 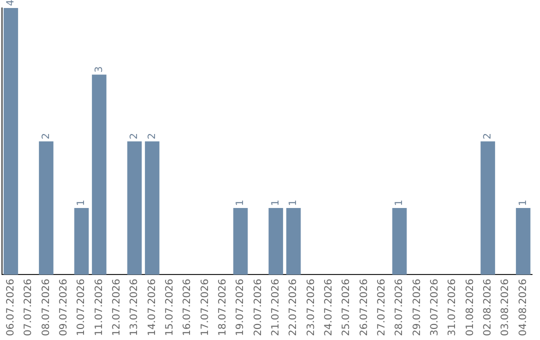 What do you see at coordinates (188, 307) in the screenshot?
I see `x-tick-label: 16.07.2026` at bounding box center [188, 307].